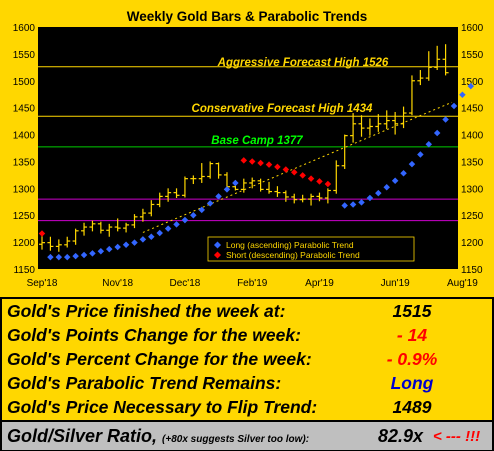 This screenshot has height=451, width=494. What do you see at coordinates (472, 216) in the screenshot?
I see `y-tick-right-label: 1250` at bounding box center [472, 216].